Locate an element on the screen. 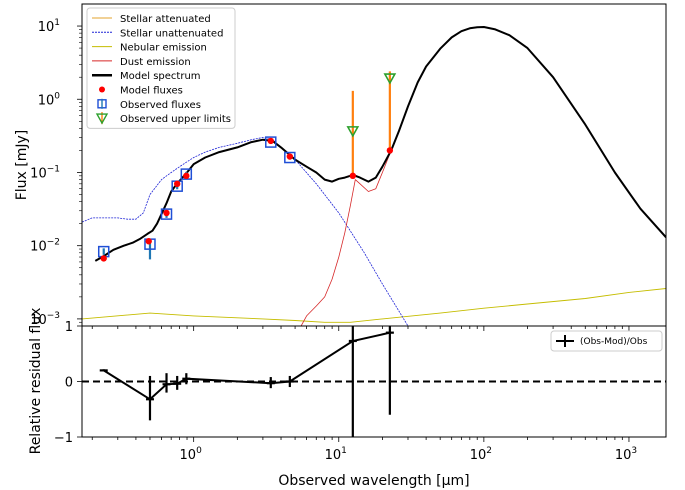 The image size is (685, 490). legend-entry: Observed upper limits is located at coordinates (163, 118).